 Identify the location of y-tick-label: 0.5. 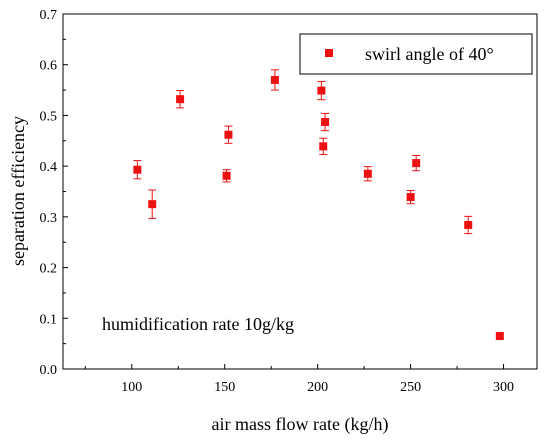
(49, 116).